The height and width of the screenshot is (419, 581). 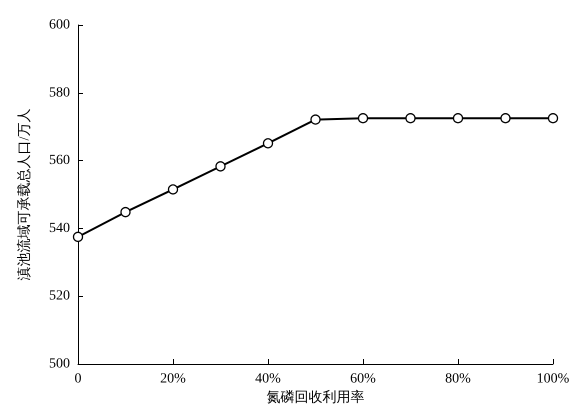 What do you see at coordinates (59, 364) in the screenshot?
I see `y-tick-label: 500` at bounding box center [59, 364].